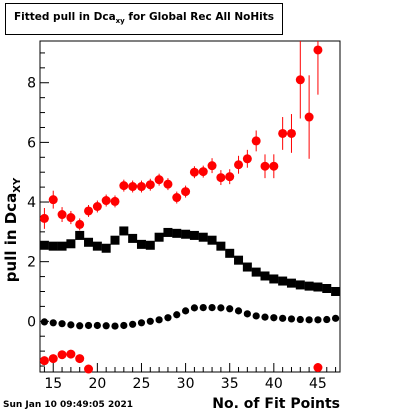 This screenshot has height=414, width=400. What do you see at coordinates (274, 384) in the screenshot?
I see `x-tick-label: 40` at bounding box center [274, 384].